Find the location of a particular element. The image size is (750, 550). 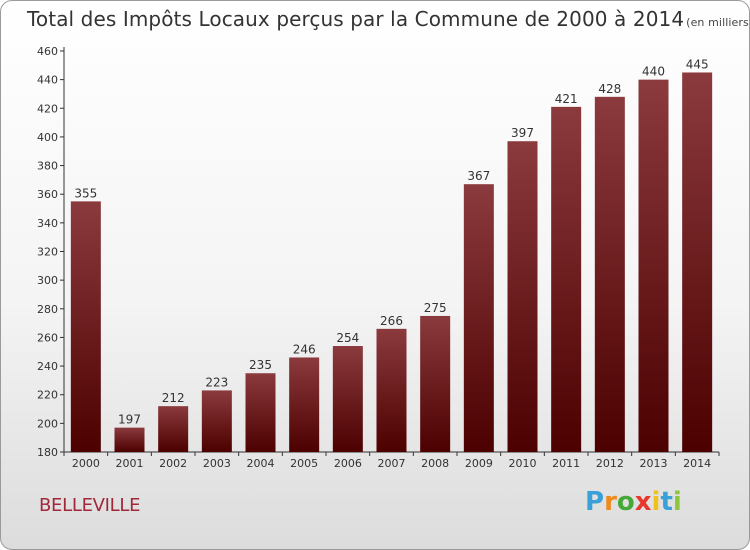

logo-letter: o is located at coordinates (625, 502).